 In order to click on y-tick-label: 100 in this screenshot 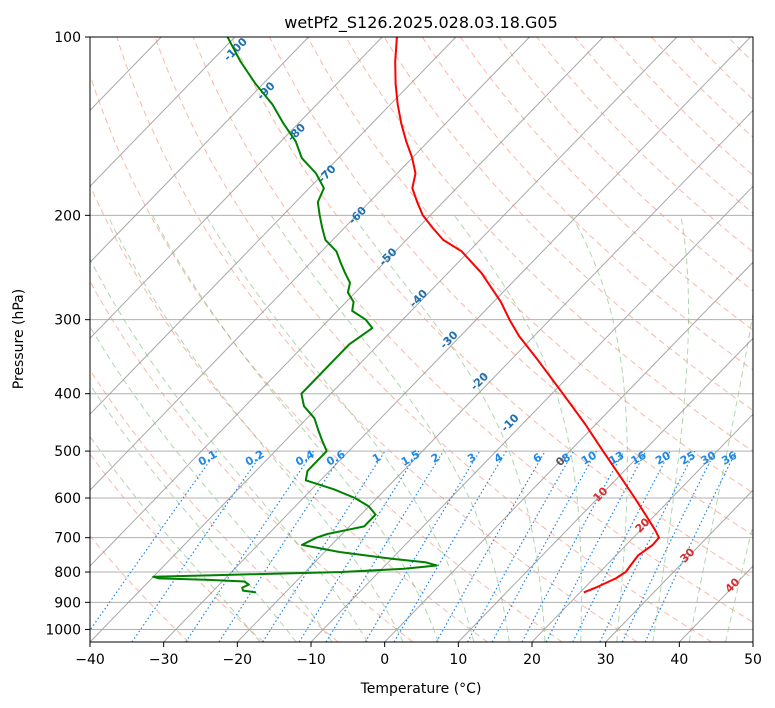, I will do `click(67, 38)`.